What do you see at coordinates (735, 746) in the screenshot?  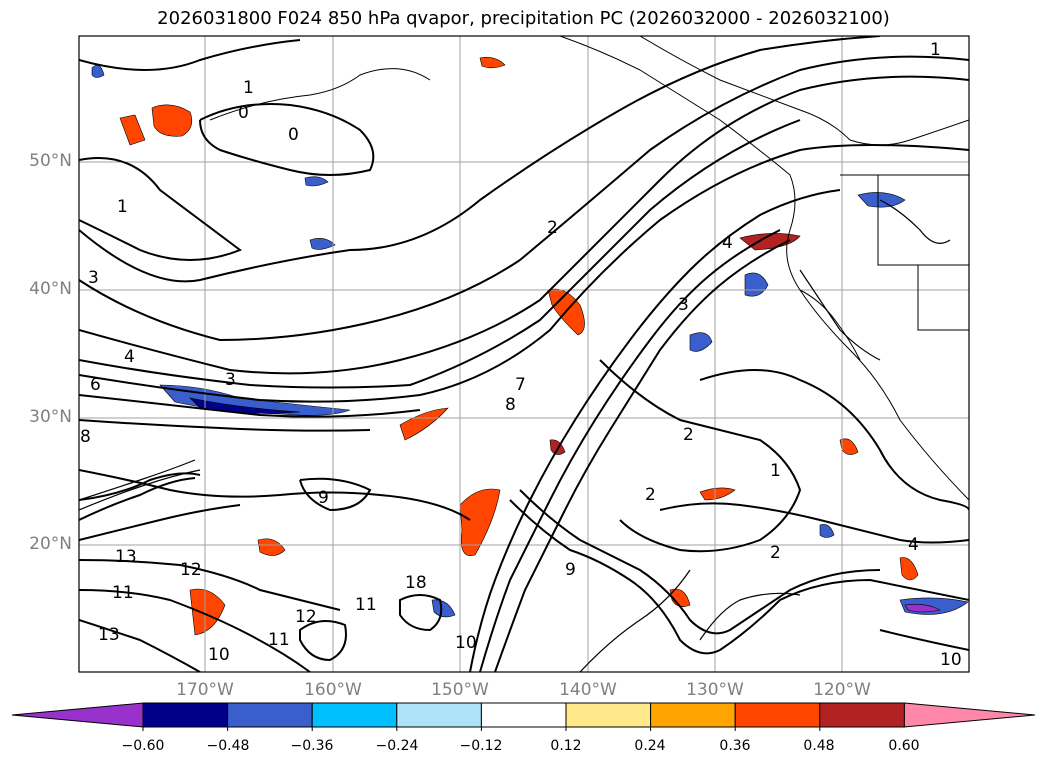 I see `colorbar-tick-label: 0.36` at bounding box center [735, 746].